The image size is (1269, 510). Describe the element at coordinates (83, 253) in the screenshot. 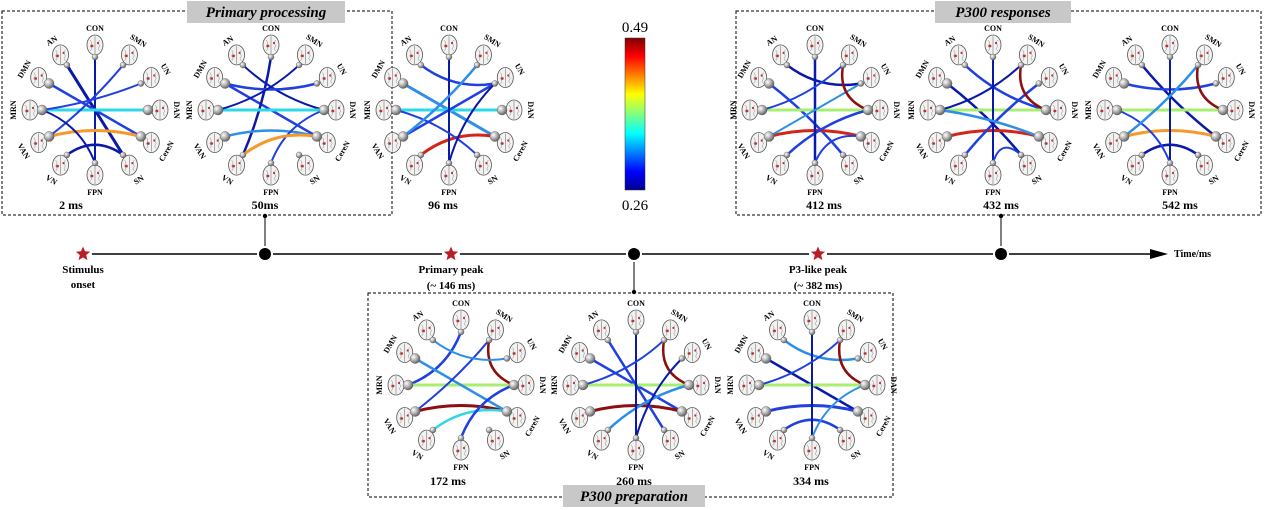

I see `event-star-icon` at that location.